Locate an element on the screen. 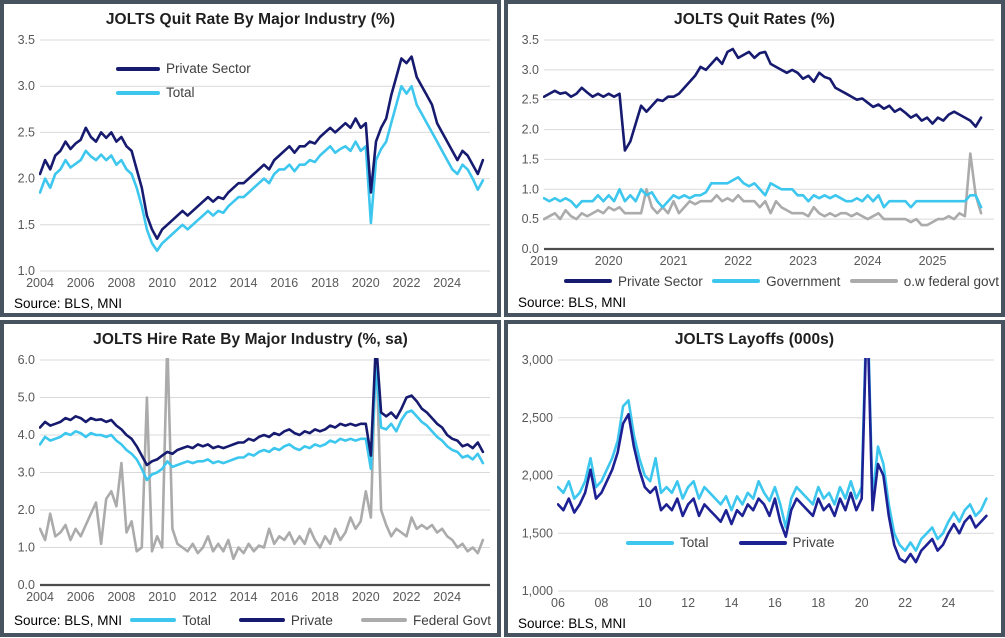  svg-text: 2,000 is located at coordinates (537, 476).